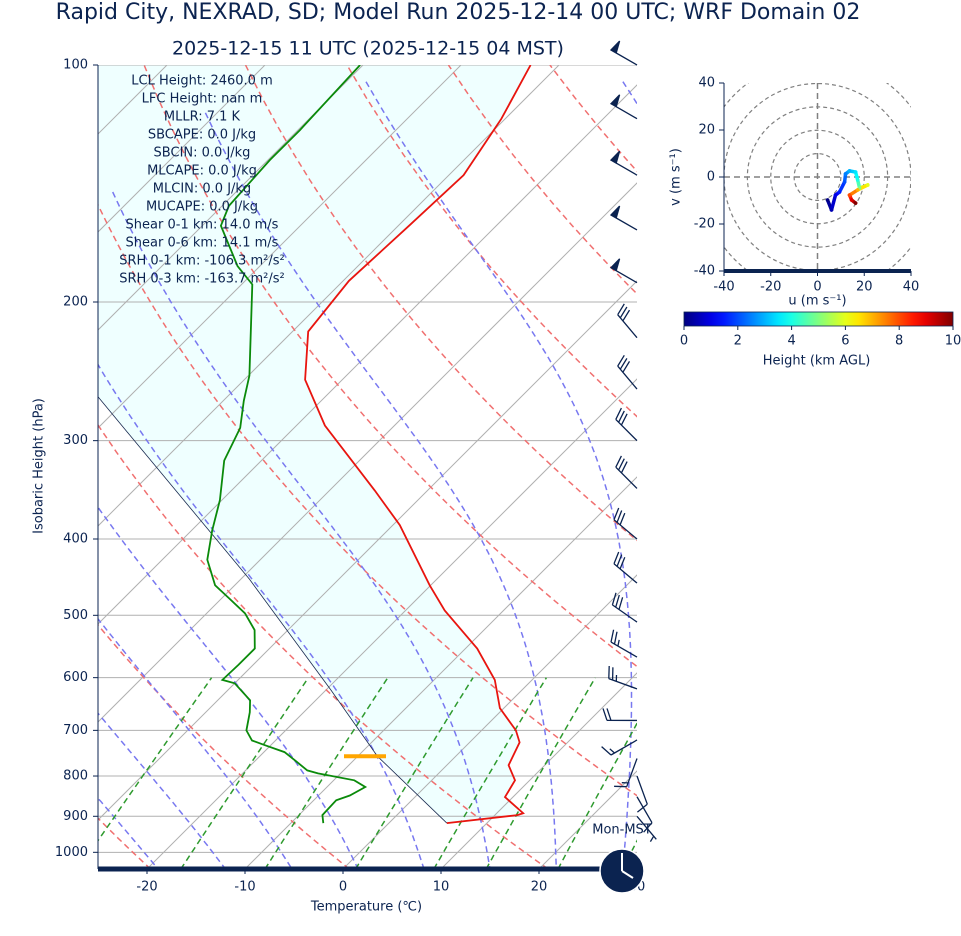  Describe the element at coordinates (629, 441) in the screenshot. I see `wind-barbs` at that location.